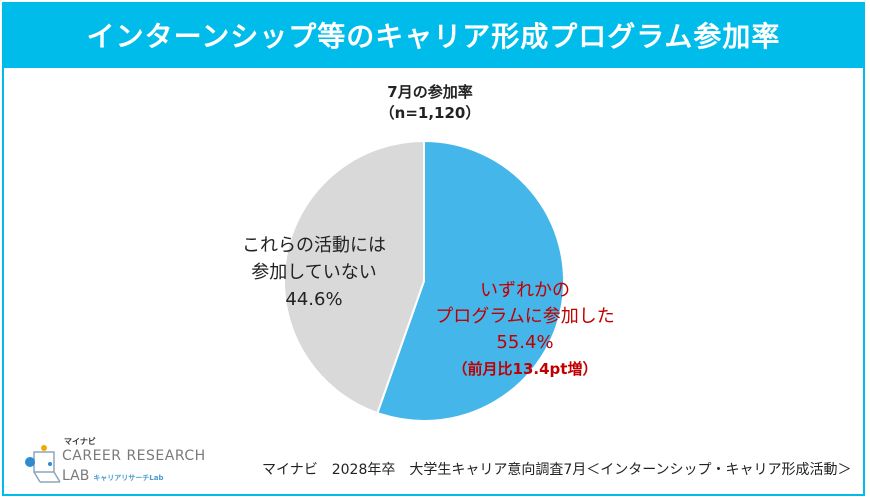  Describe the element at coordinates (128, 478) in the screenshot. I see `logo-lab-jp: キャリアリサーチLab` at that location.